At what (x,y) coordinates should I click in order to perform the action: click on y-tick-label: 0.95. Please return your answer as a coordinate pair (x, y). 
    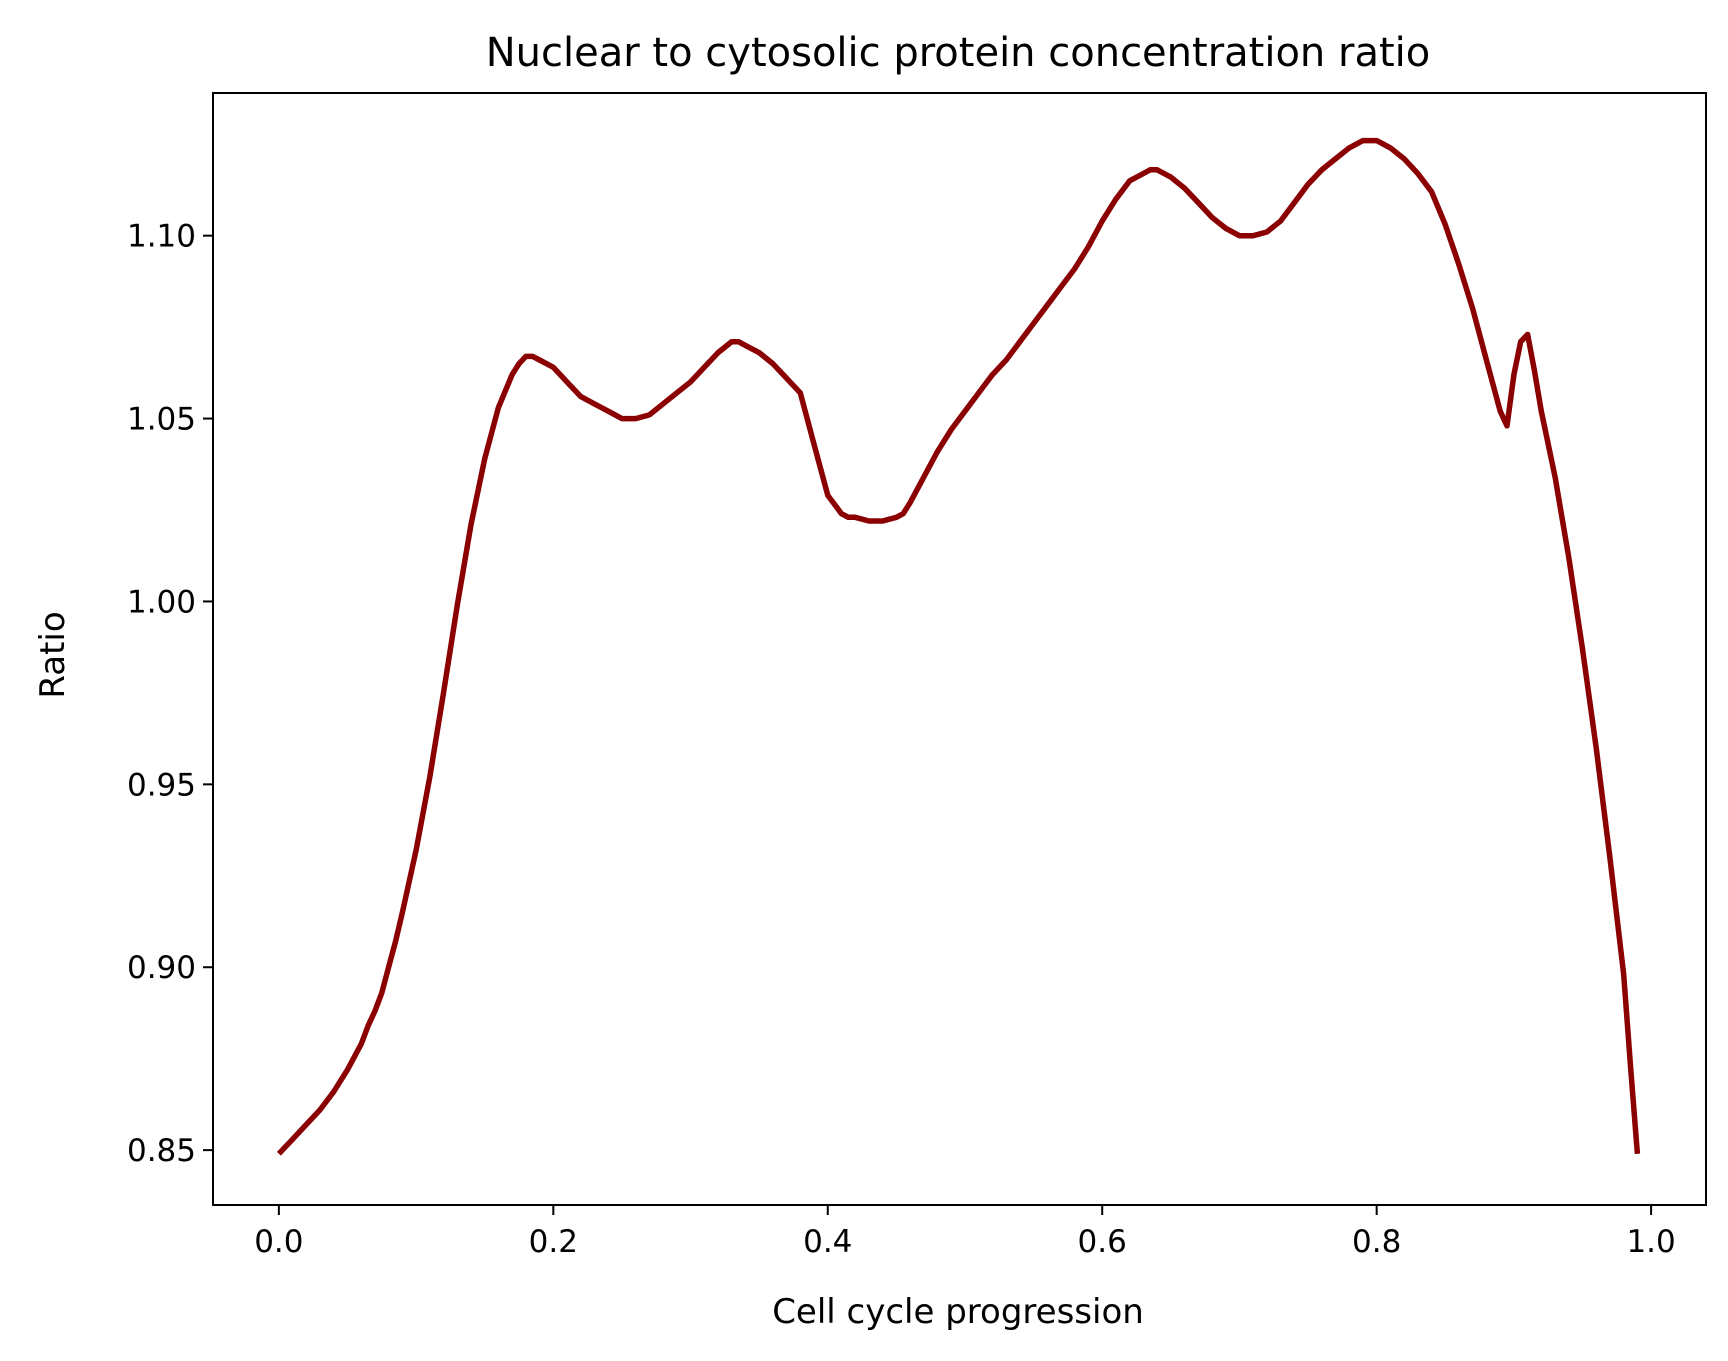
    Looking at the image, I should click on (161, 785).